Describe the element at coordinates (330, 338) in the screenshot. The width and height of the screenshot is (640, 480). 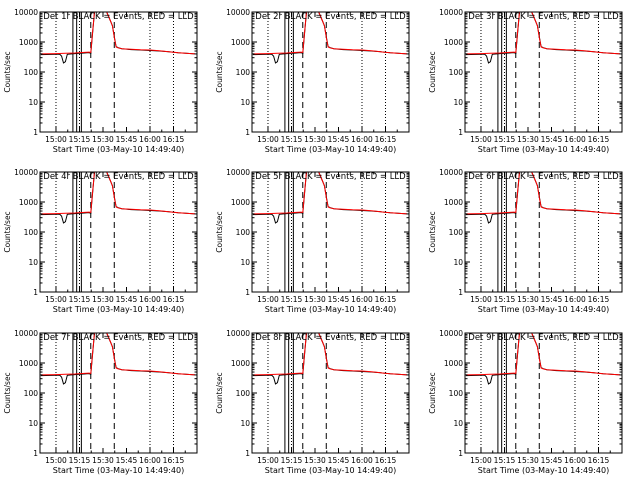
I see `panel-title: Det 8r BLACK = Events, RED = LLD` at that location.